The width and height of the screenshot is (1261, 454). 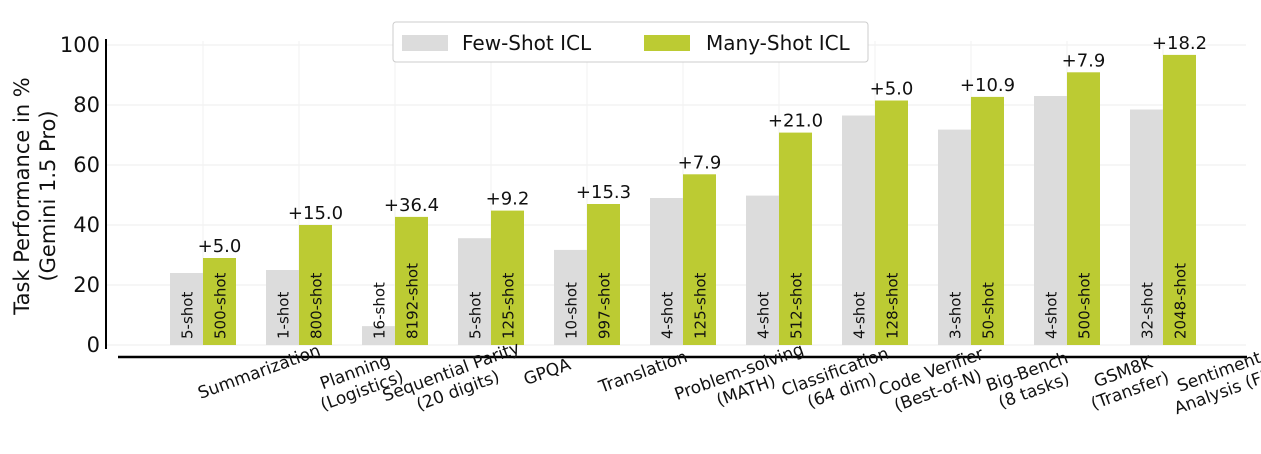 I want to click on gain-label: +10.9, so click(x=987, y=85).